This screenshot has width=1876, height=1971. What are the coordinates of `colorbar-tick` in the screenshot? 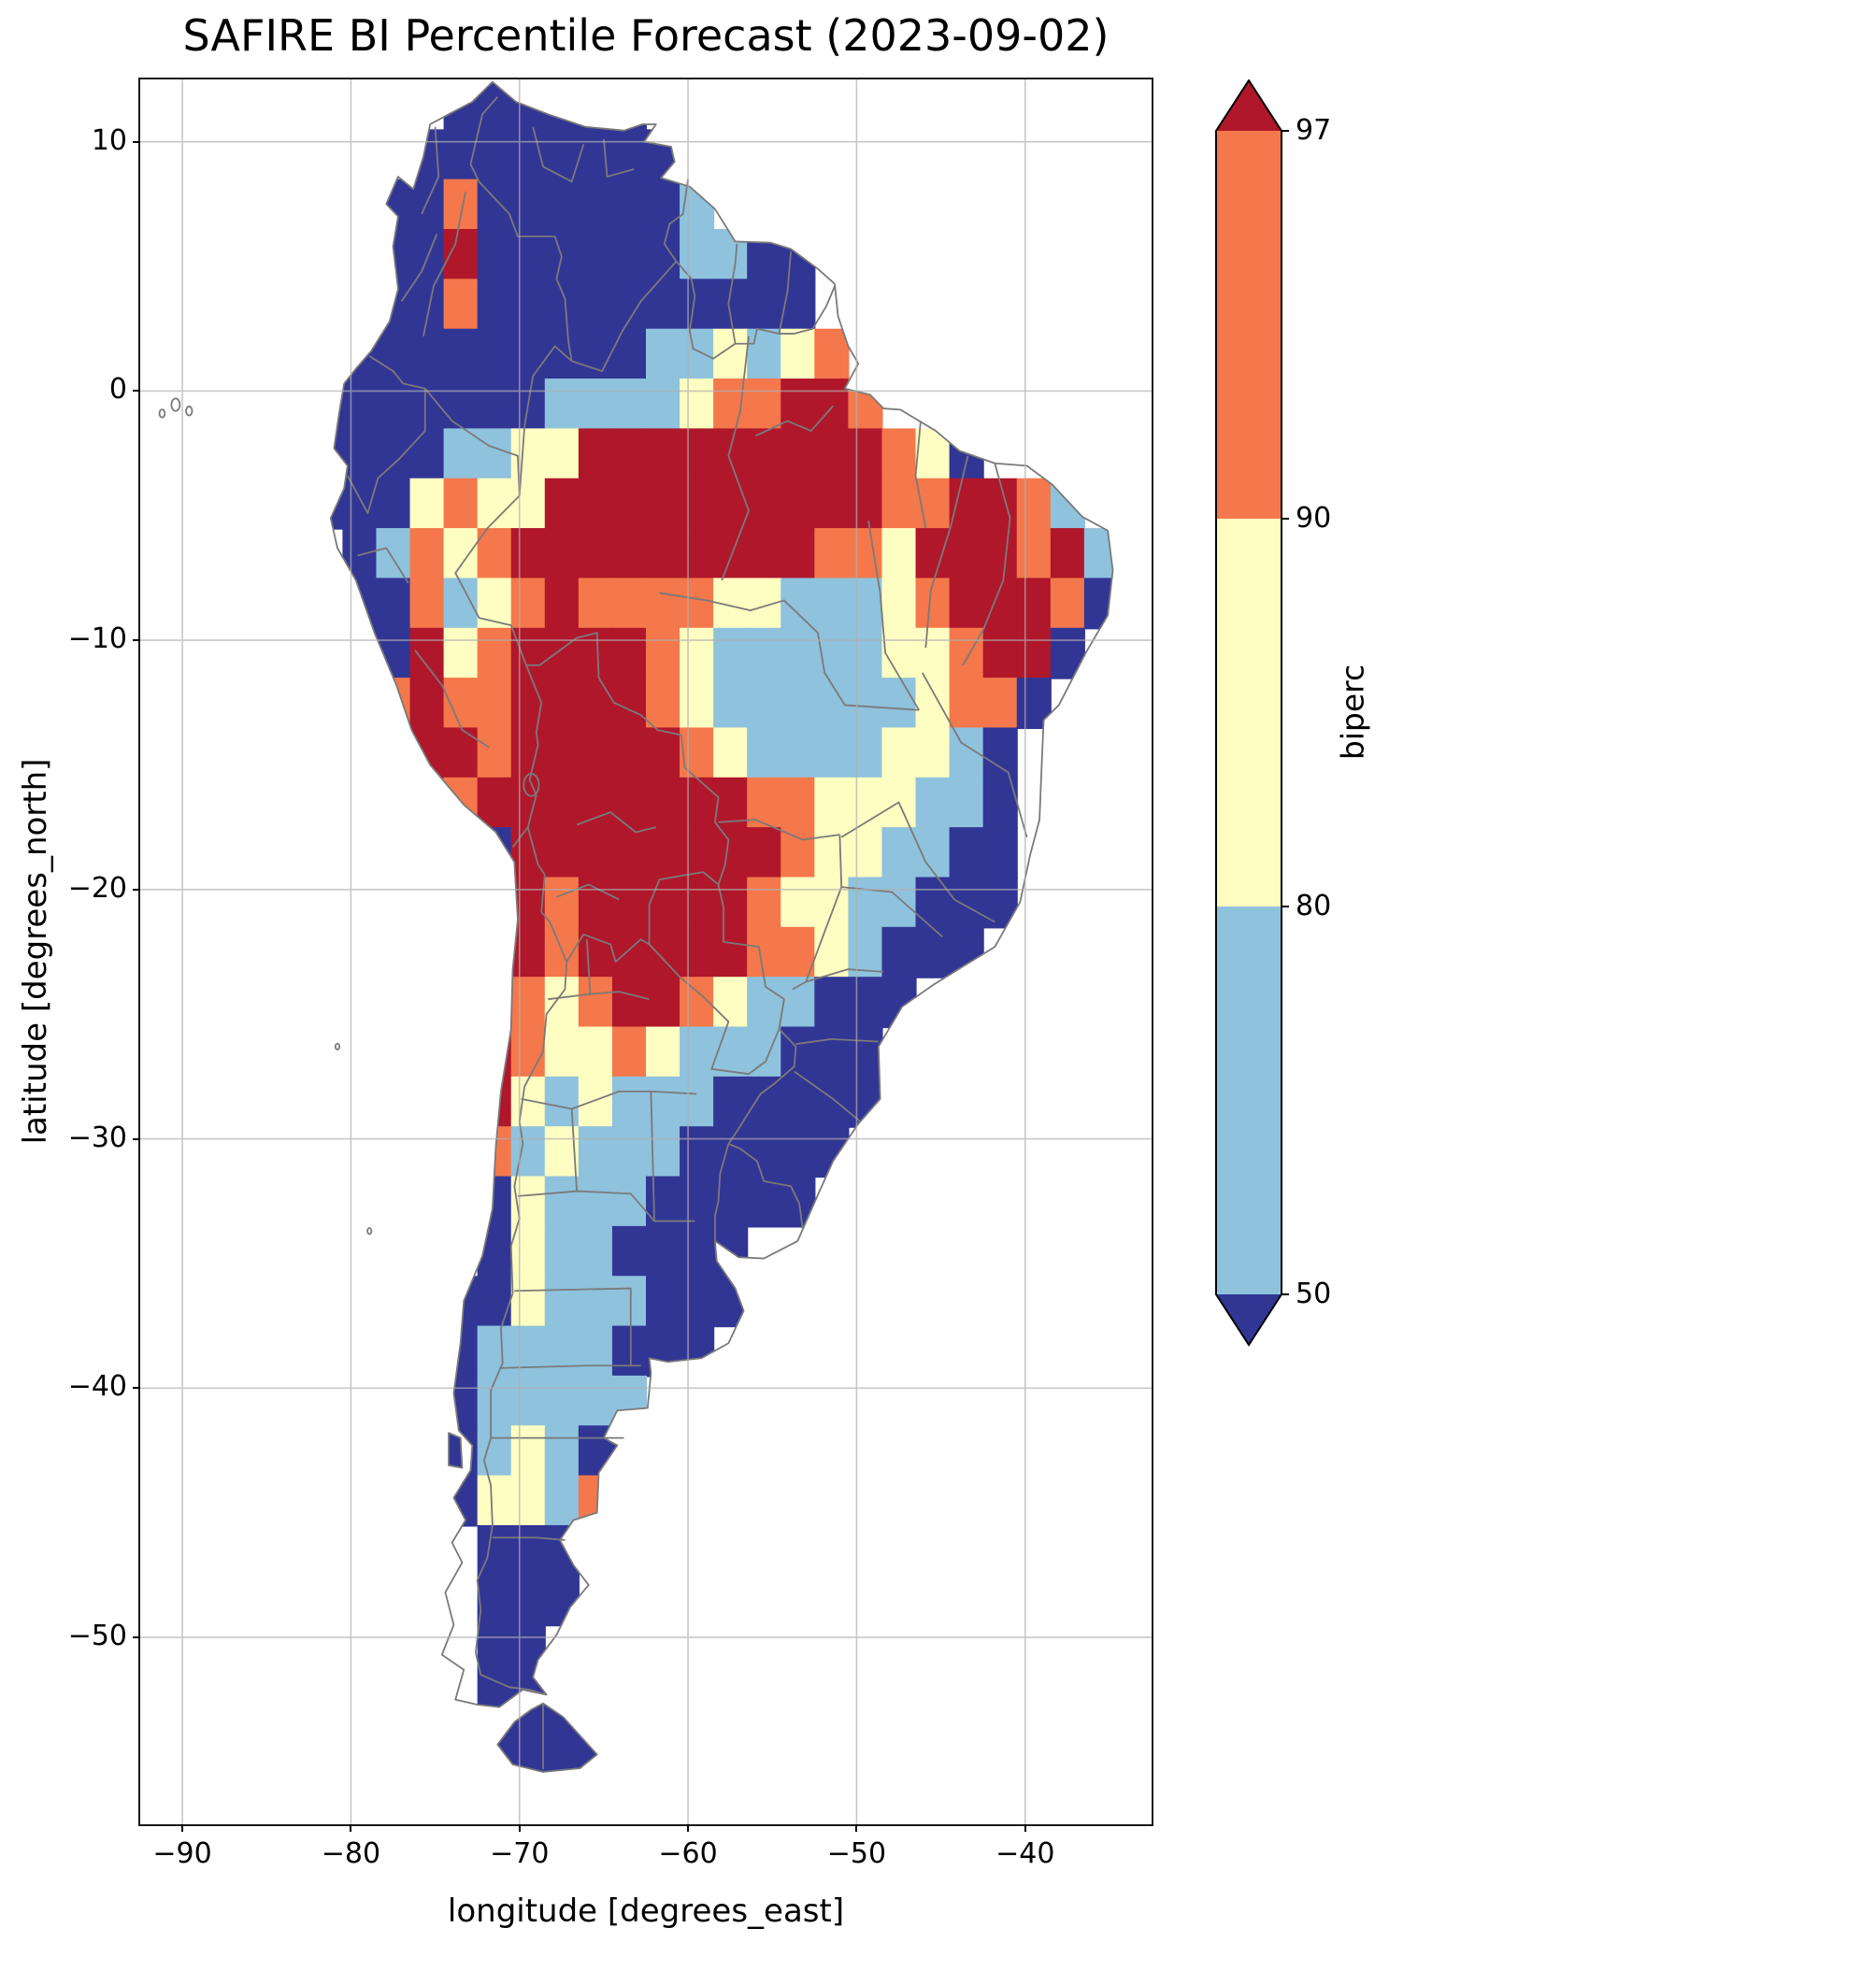 It's located at (1285, 906).